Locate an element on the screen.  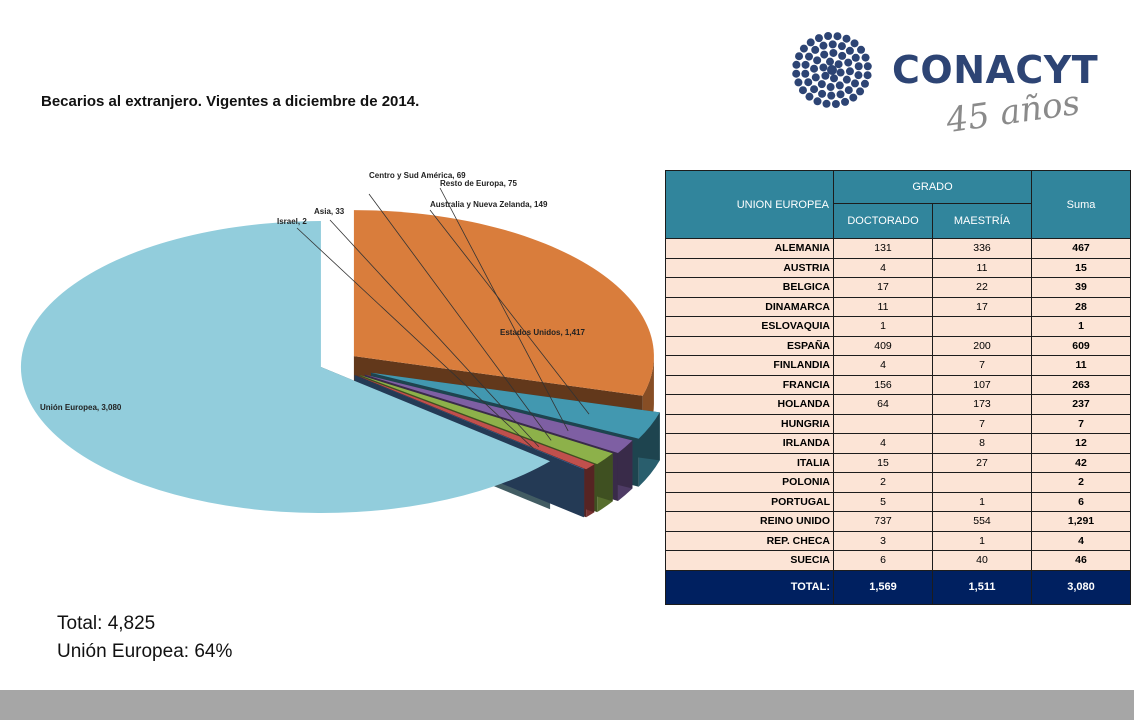
maestria-cell: 40 is located at coordinates (982, 560).